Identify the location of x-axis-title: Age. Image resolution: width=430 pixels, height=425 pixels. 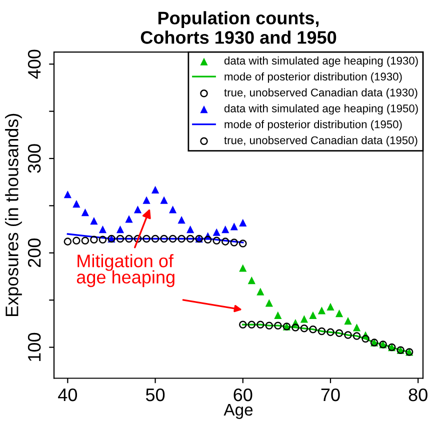
(238, 411).